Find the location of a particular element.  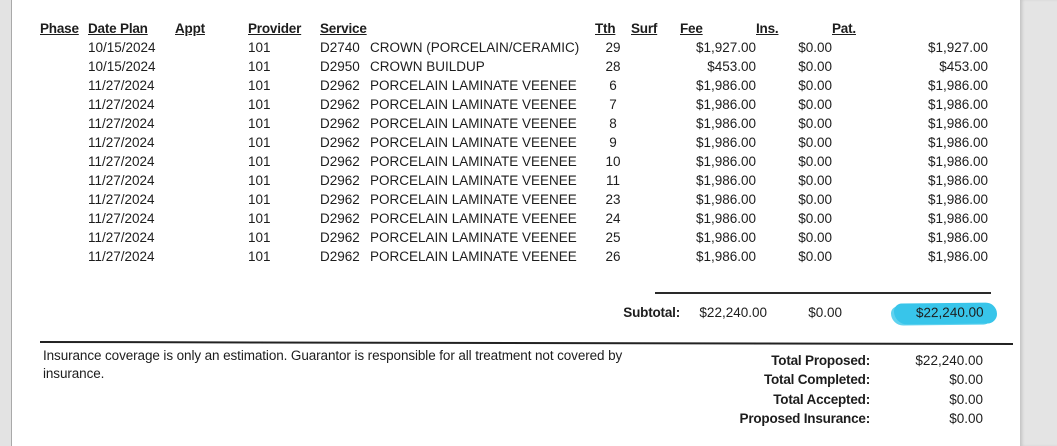

cell-fee: $453.00 is located at coordinates (731, 66).